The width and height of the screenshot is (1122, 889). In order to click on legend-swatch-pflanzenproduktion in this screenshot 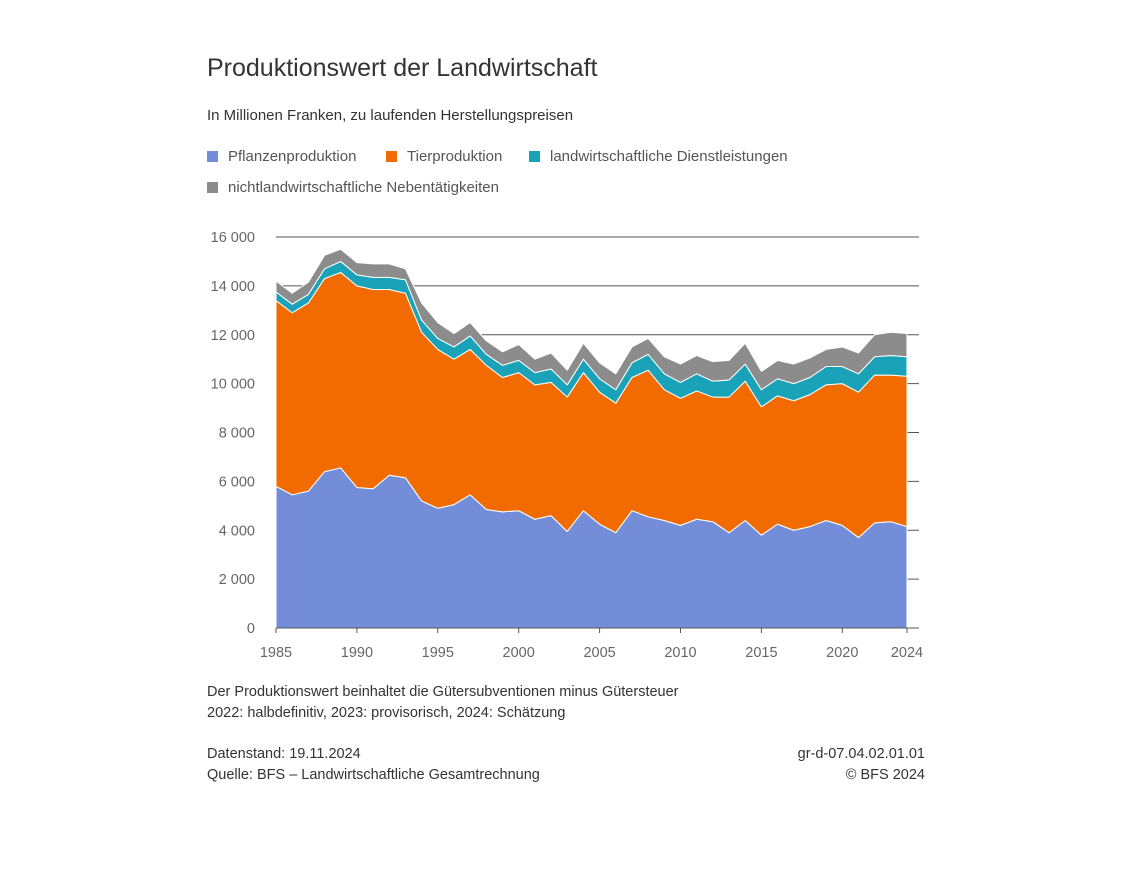, I will do `click(212, 156)`.